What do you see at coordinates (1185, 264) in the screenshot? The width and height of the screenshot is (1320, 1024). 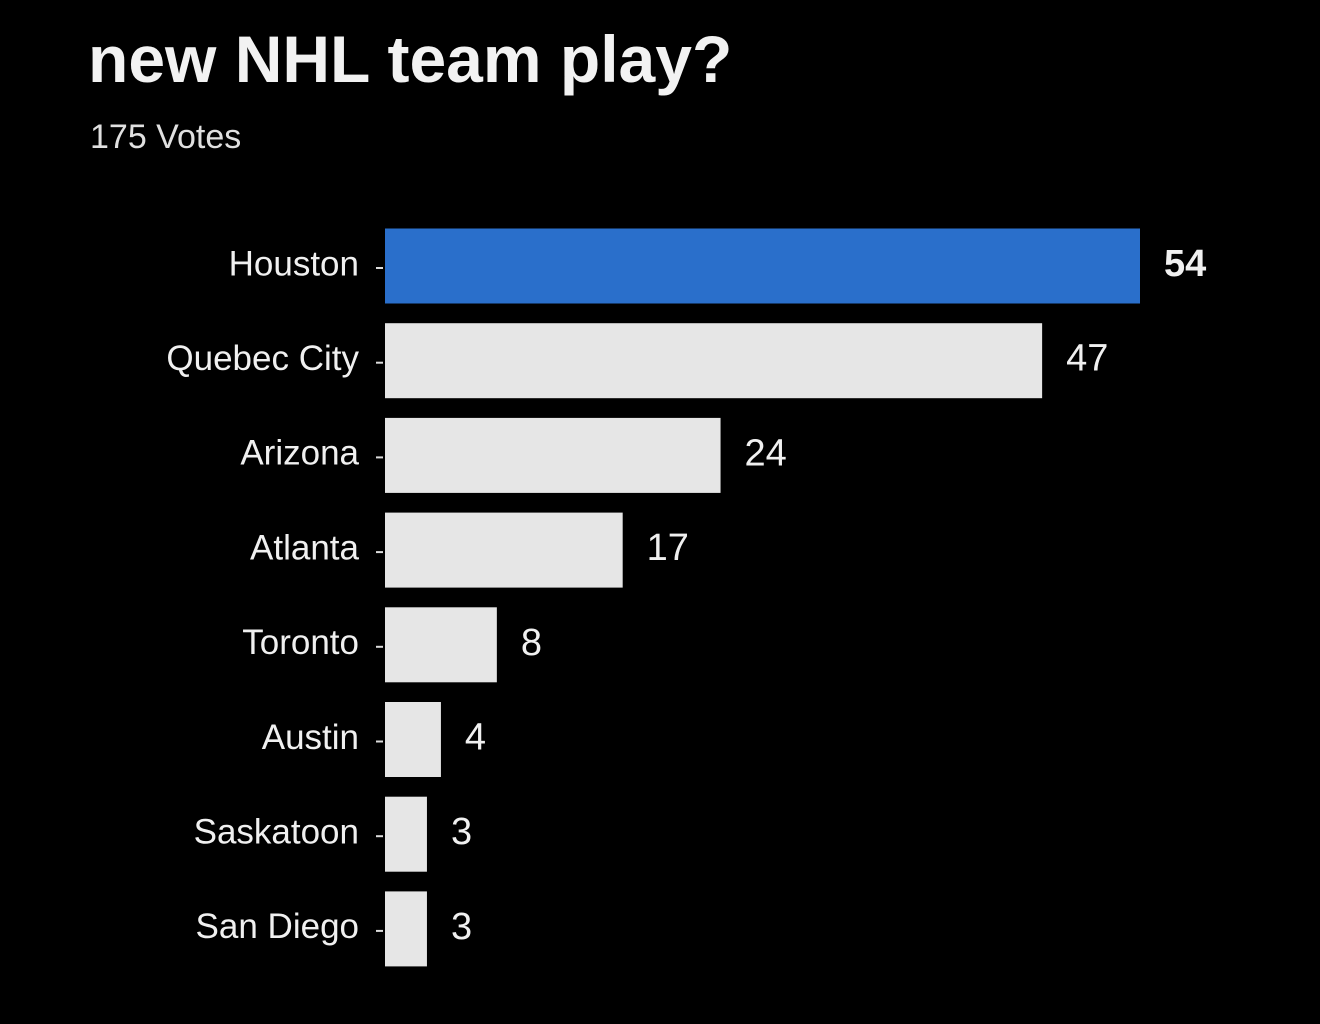 I see `value-label: 54` at bounding box center [1185, 264].